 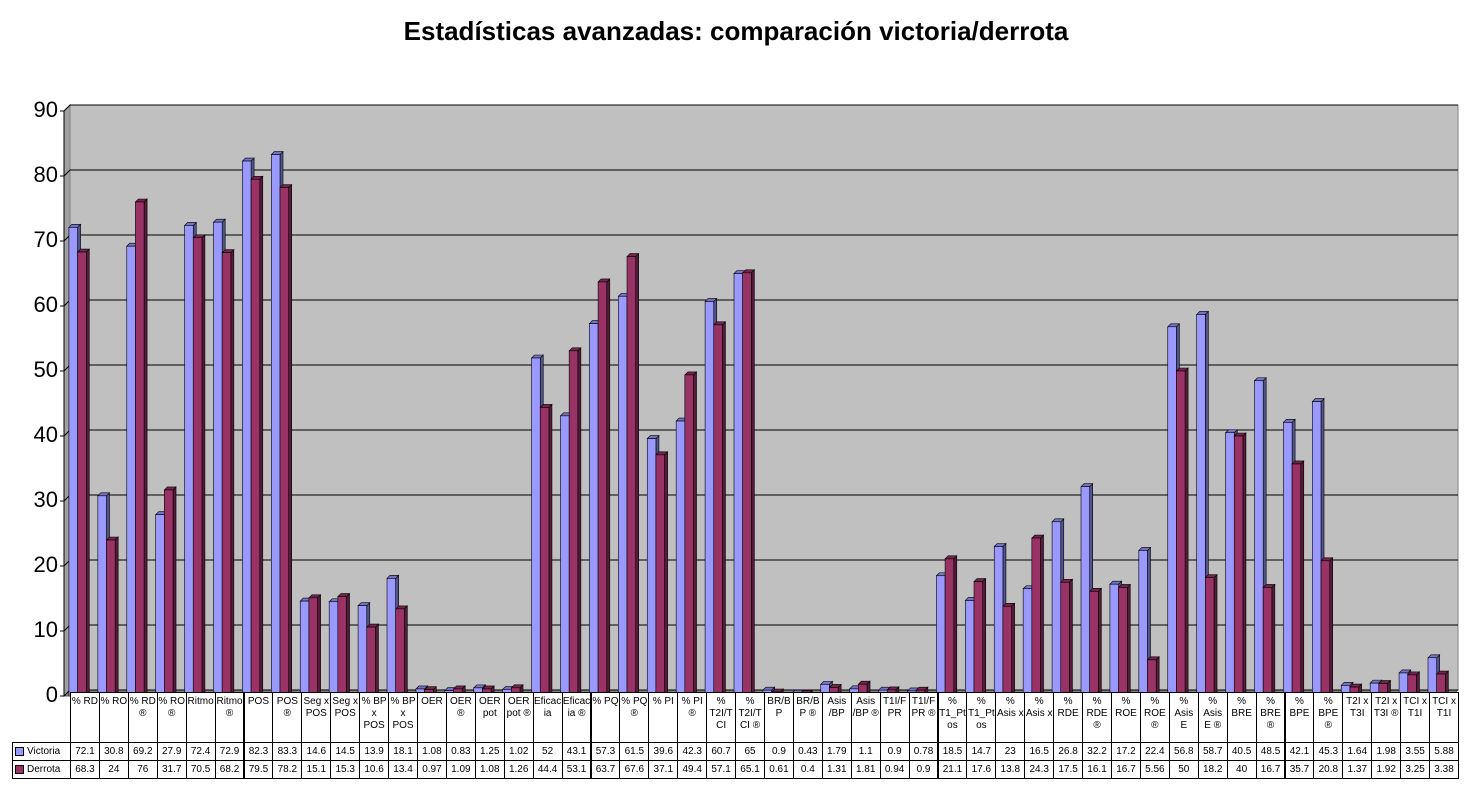 What do you see at coordinates (432, 769) in the screenshot?
I see `table-value: 0.97` at bounding box center [432, 769].